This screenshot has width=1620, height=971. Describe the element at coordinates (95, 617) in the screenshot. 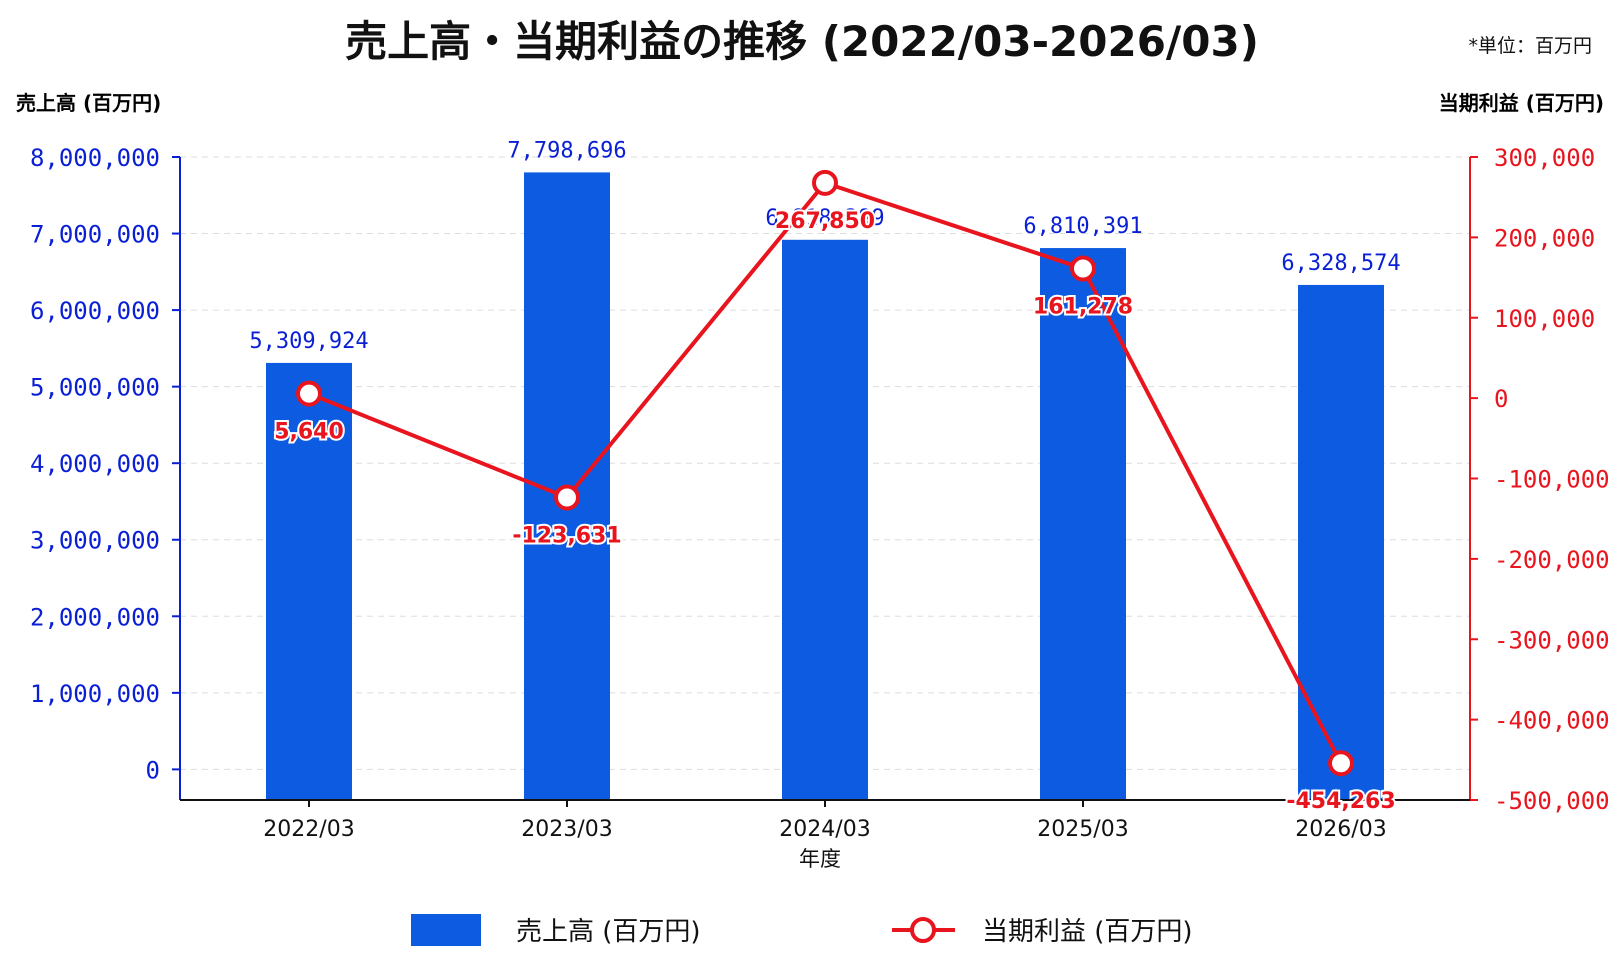

I see `left-tick-label-2: 2,000,000` at that location.